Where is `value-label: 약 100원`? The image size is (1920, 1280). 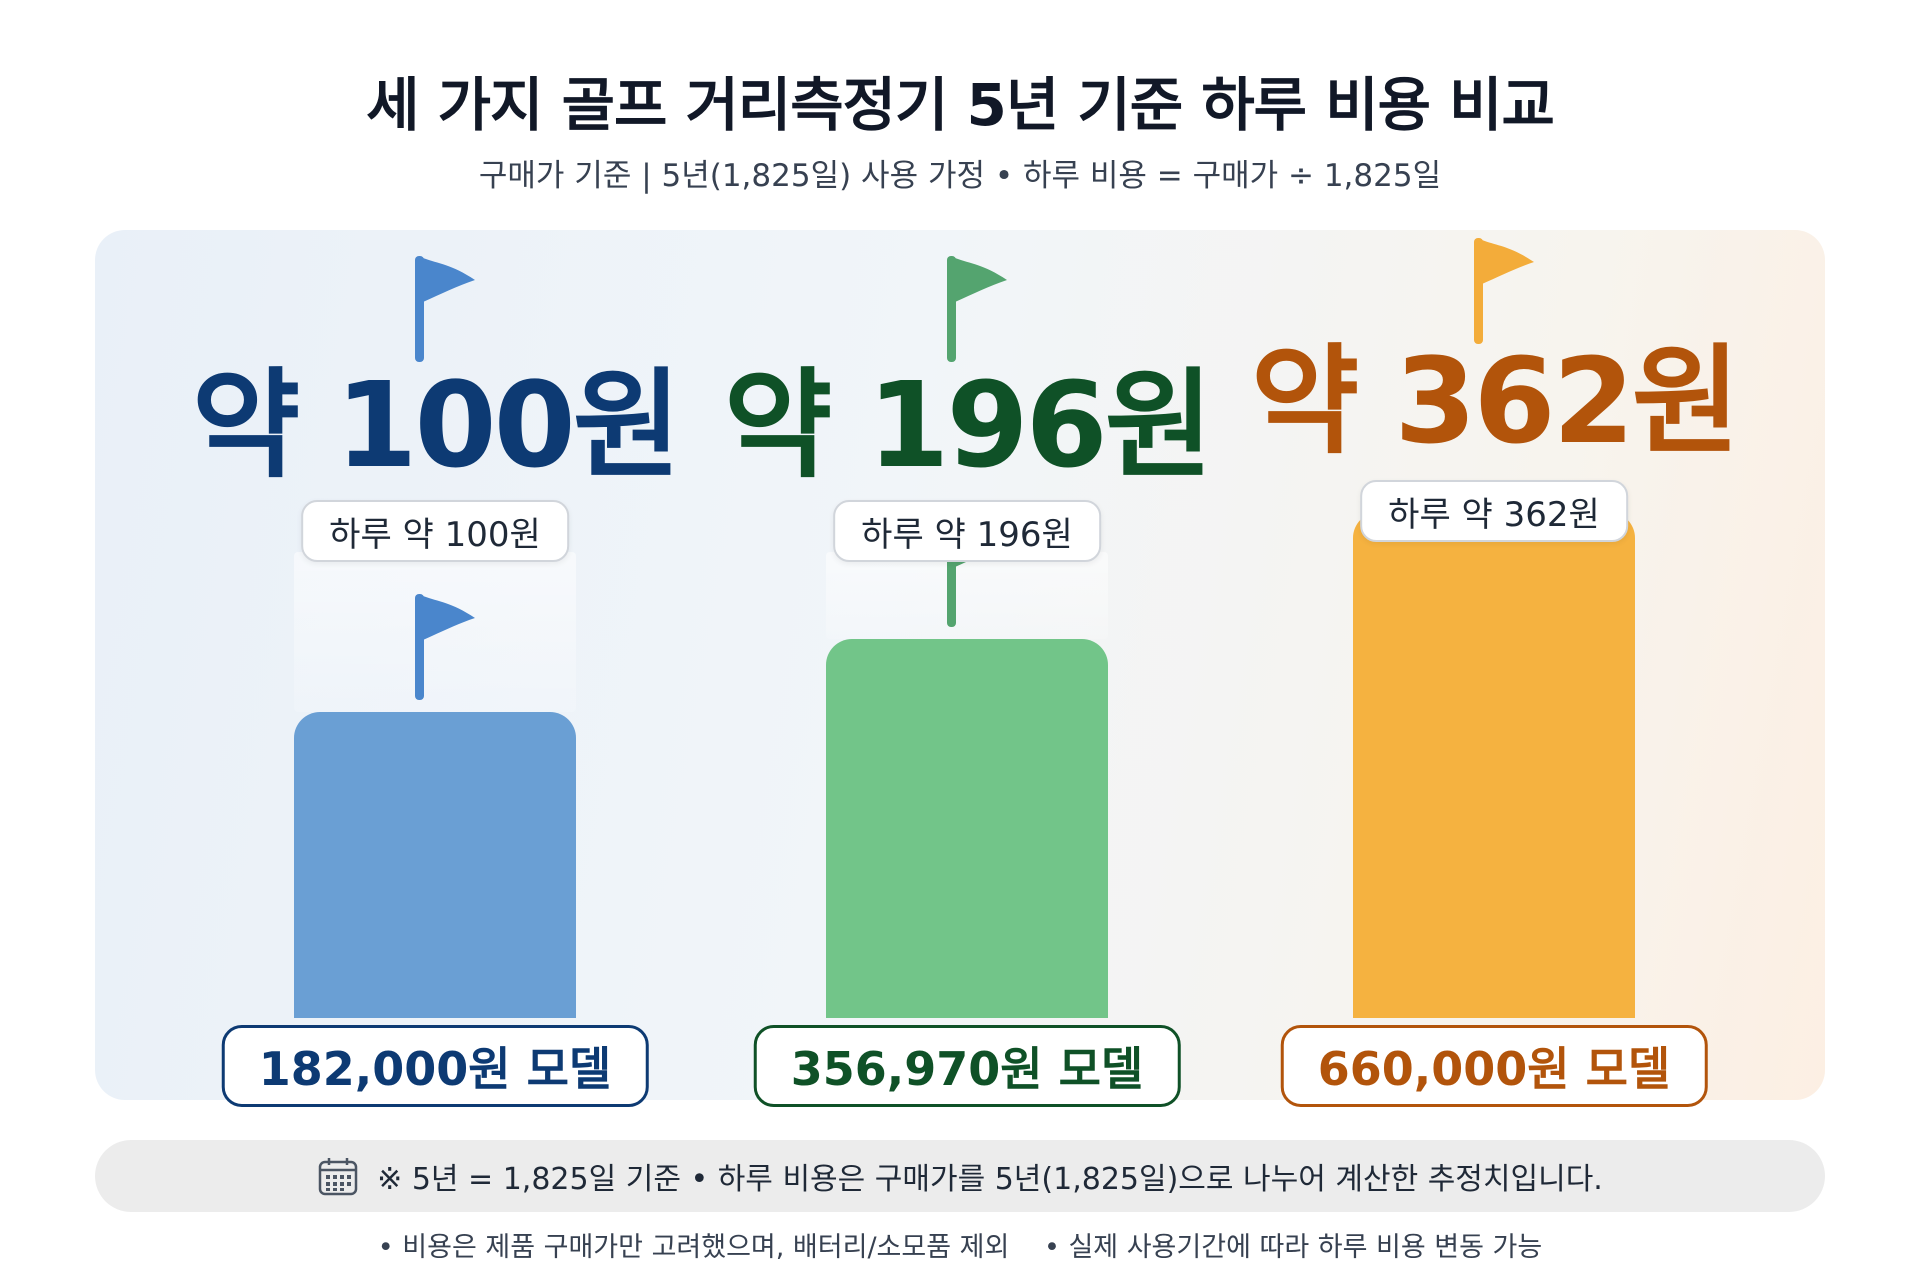 value-label: 약 100원 is located at coordinates (436, 425).